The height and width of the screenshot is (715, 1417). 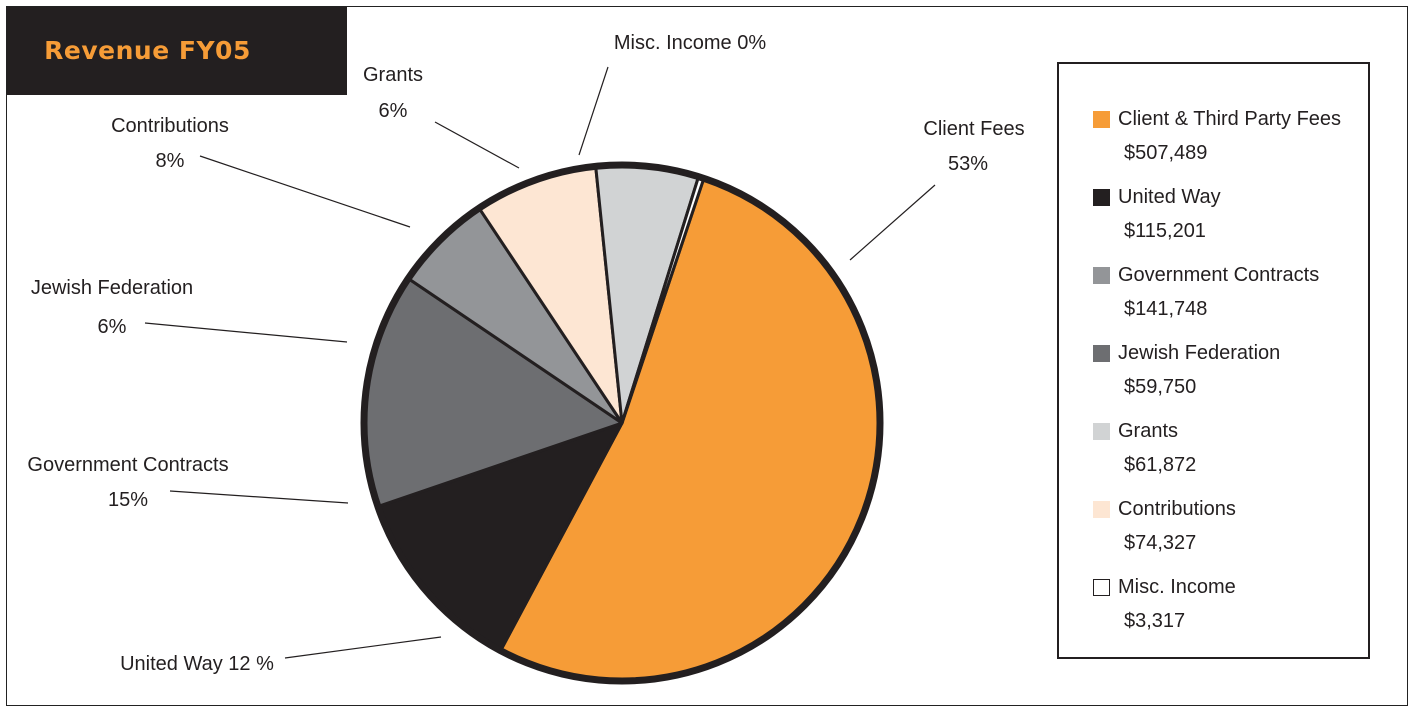 I want to click on slice-label-name: Client Fees, so click(x=973, y=129).